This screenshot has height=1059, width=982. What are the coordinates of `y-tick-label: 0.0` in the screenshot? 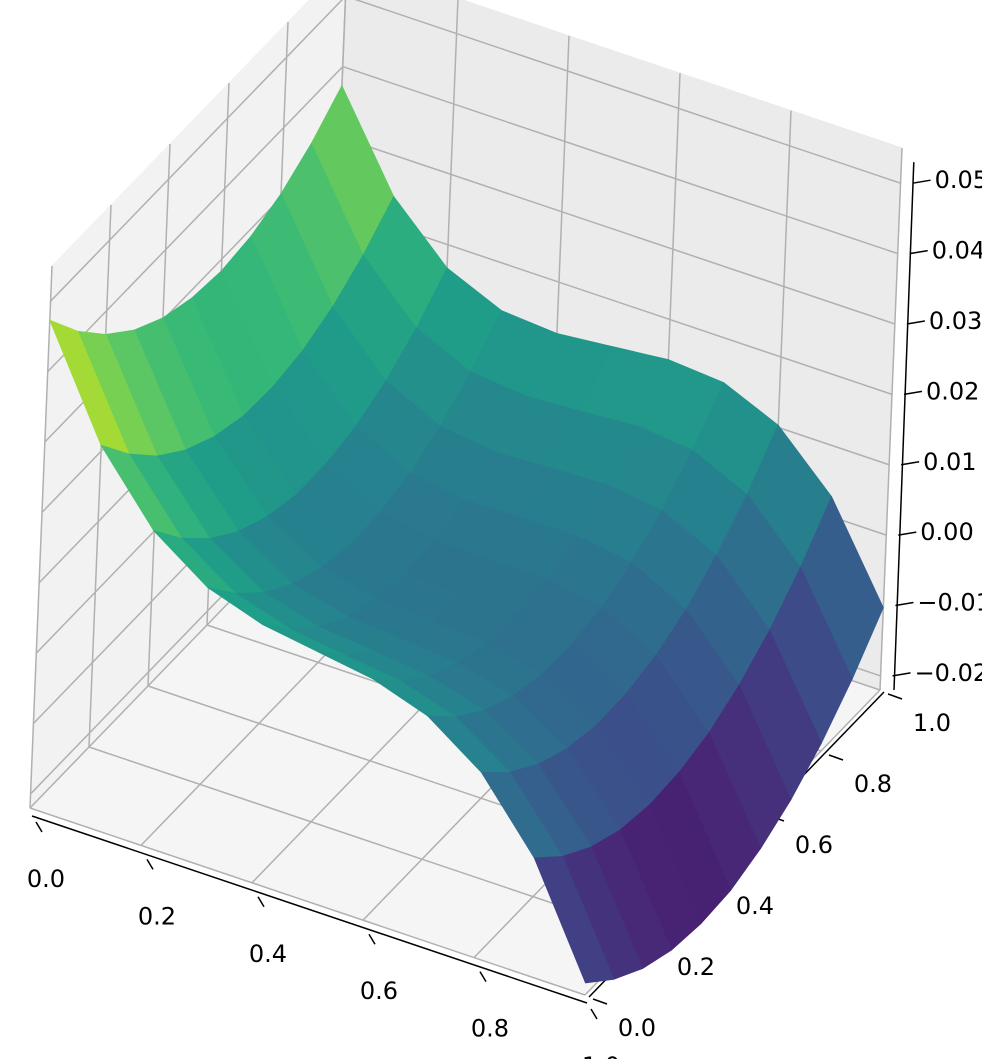 It's located at (637, 1028).